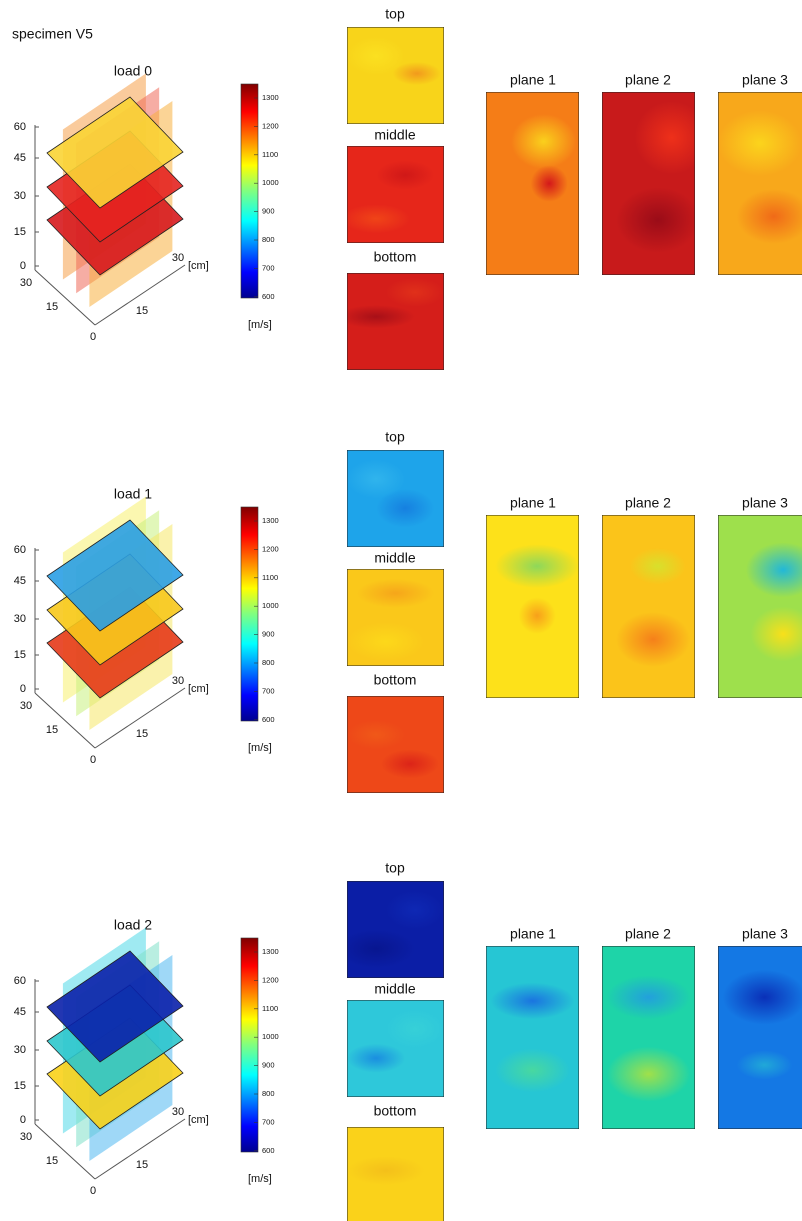  I want to click on colorbar-tick-label: 1300, so click(270, 97).